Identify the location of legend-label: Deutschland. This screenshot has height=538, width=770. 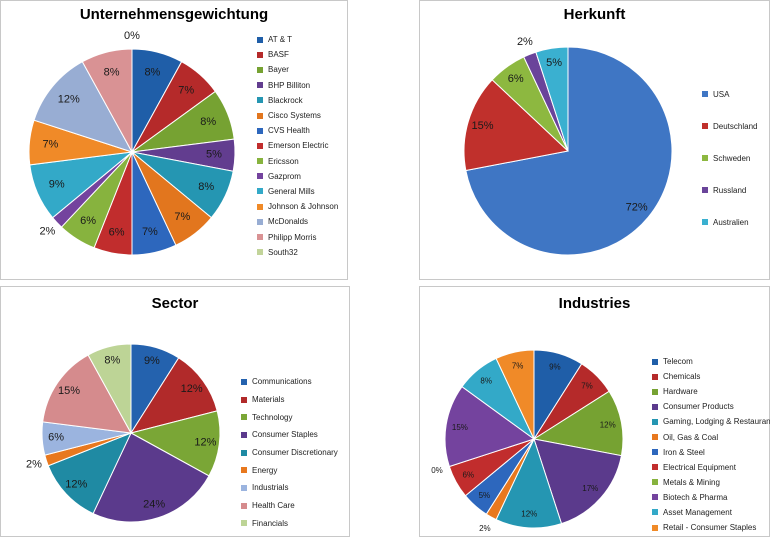
(735, 126).